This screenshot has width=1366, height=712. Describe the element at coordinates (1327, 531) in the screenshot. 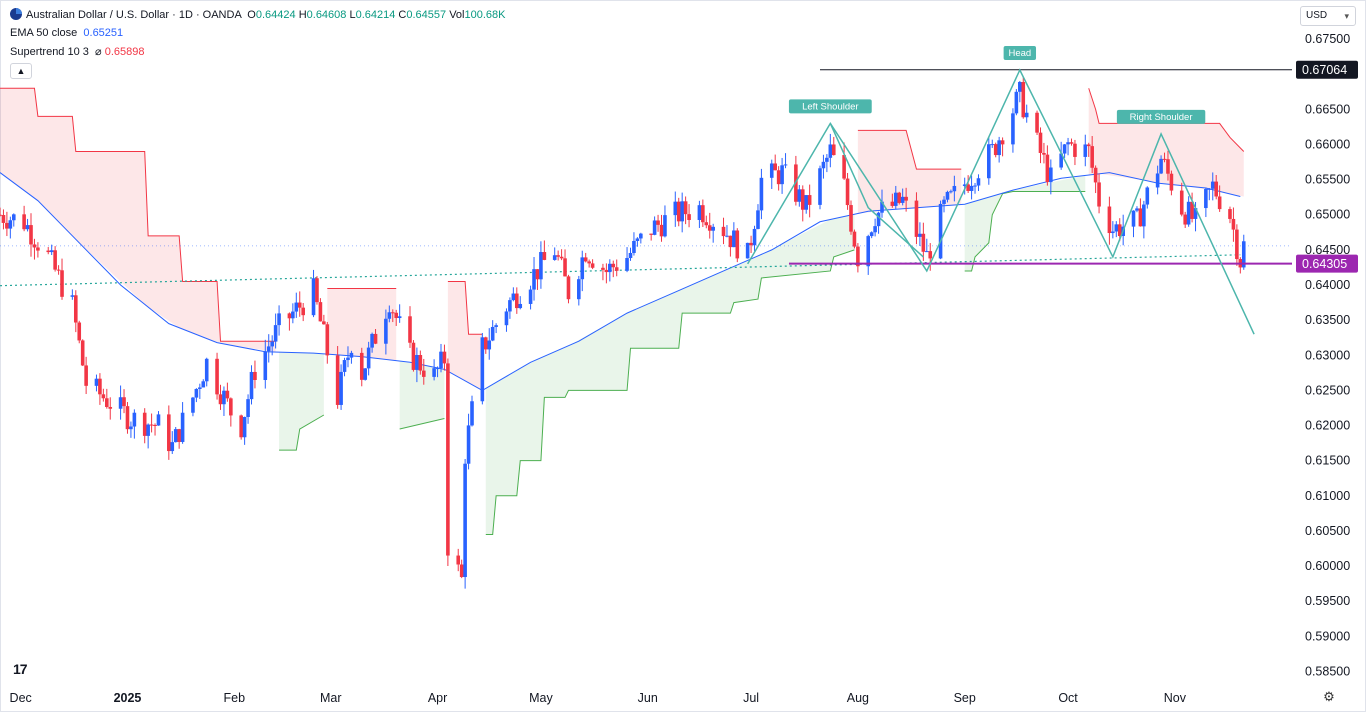

I see `y-axis-tick-label: 0.60500` at that location.